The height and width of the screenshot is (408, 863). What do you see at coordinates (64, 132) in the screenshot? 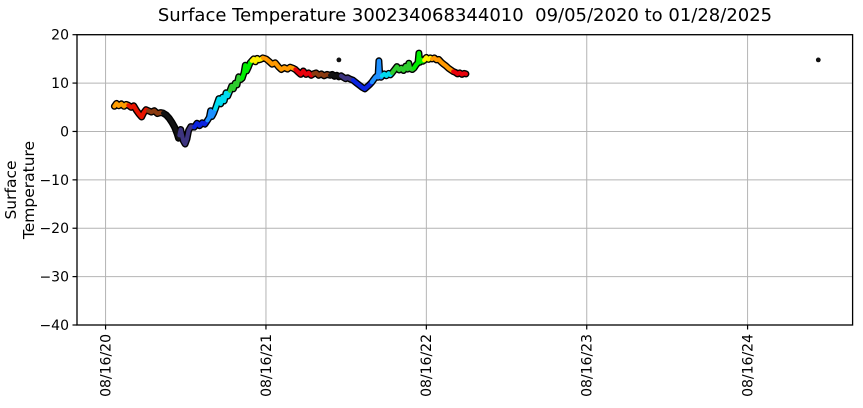
I see `y-tick-label: 0` at bounding box center [64, 132].